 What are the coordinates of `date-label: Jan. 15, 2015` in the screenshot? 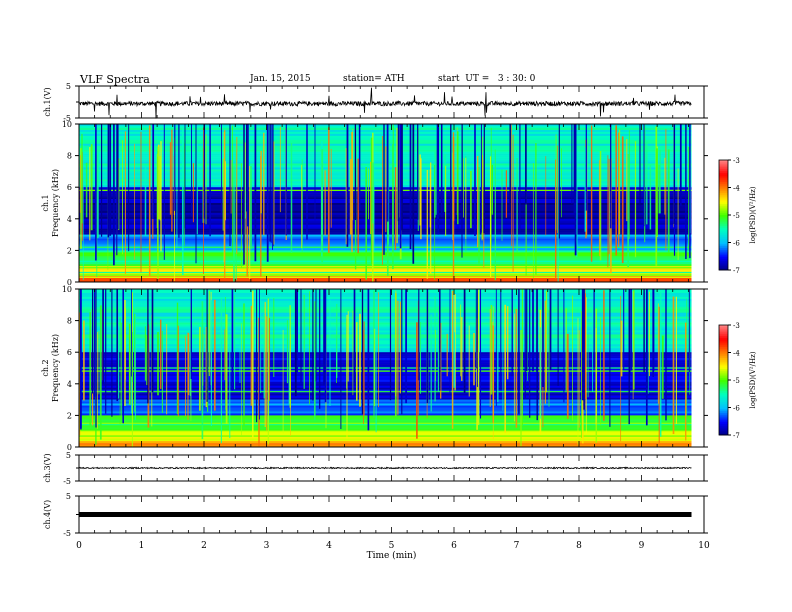 It's located at (280, 79).